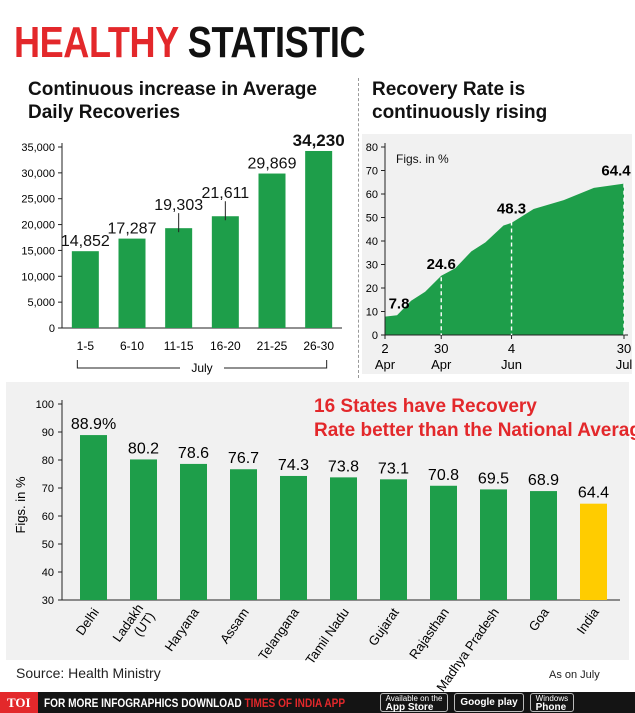 This screenshot has height=713, width=635. Describe the element at coordinates (327, 636) in the screenshot. I see `x-tick-label: Tamil Nadu` at that location.